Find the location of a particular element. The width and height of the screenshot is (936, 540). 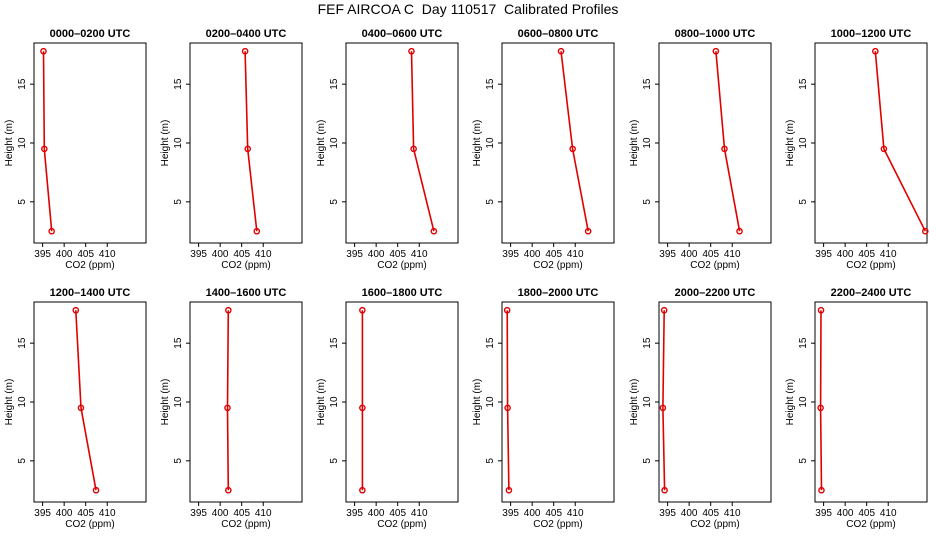

panel-title: 0200–0400 UTC is located at coordinates (246, 34).